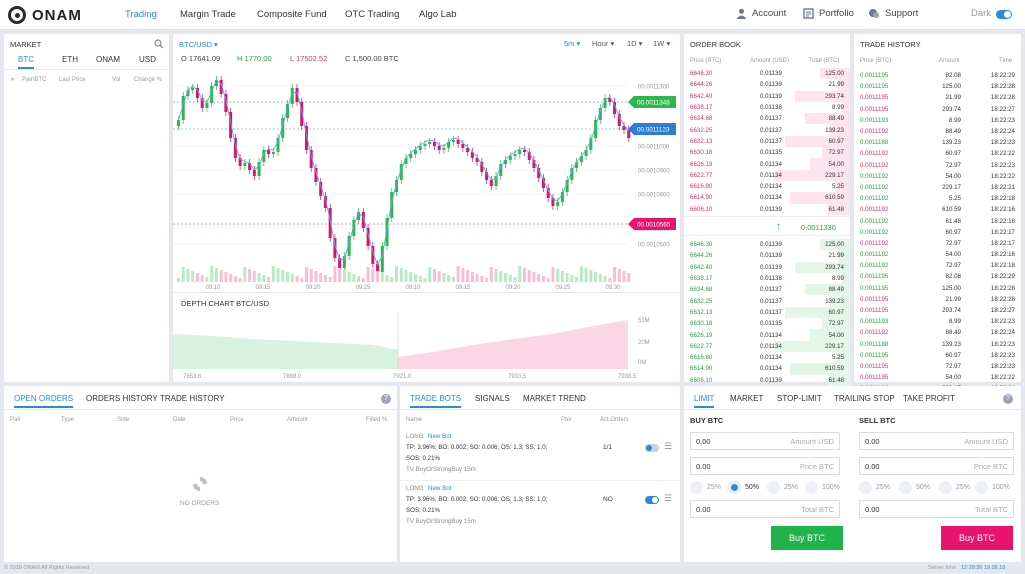 The image size is (1025, 574). What do you see at coordinates (761, 13) in the screenshot?
I see `account-link: Account` at bounding box center [761, 13].